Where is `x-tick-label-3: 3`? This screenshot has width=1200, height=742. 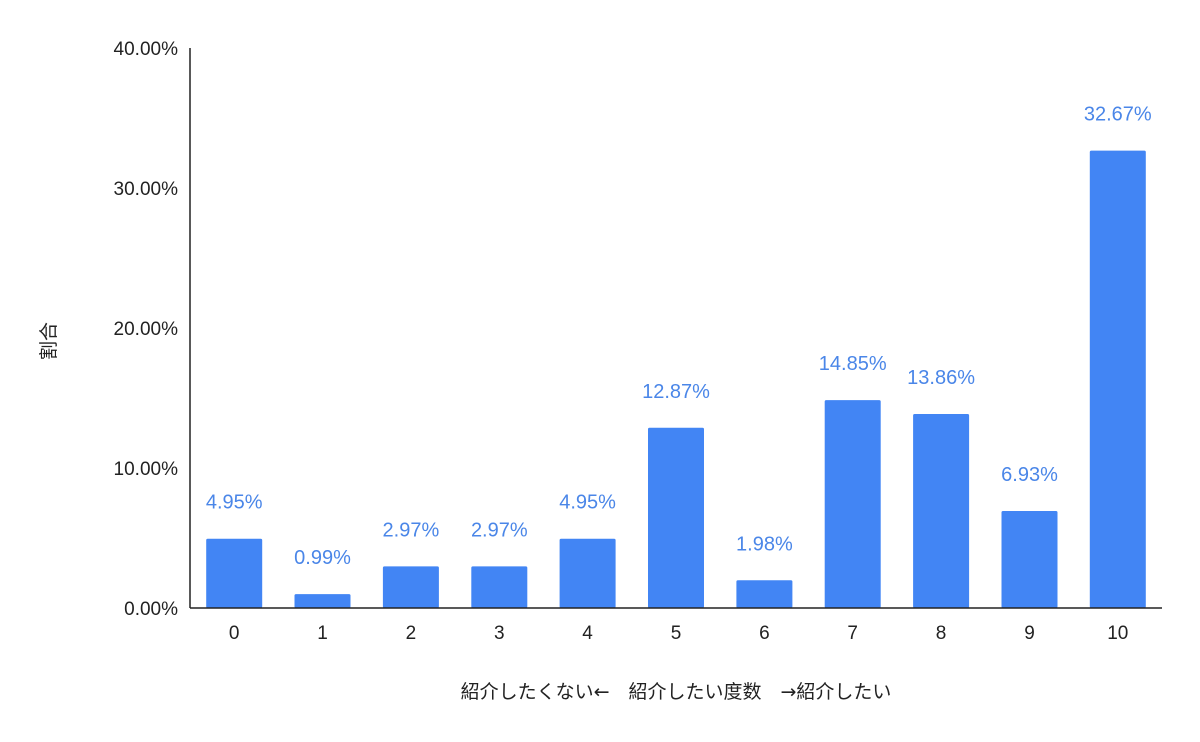
x-tick-label-3: 3 is located at coordinates (499, 633).